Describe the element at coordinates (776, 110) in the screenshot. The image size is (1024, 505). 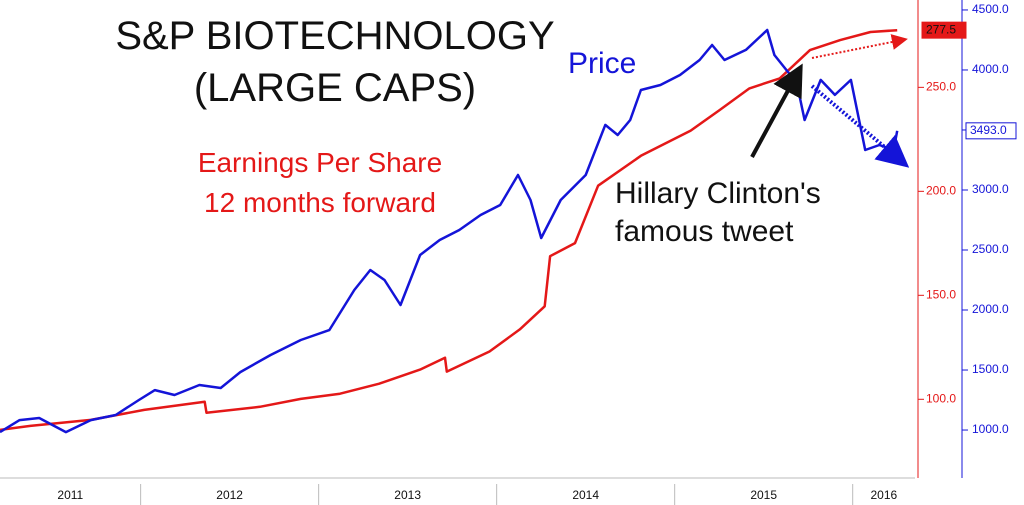
I see `annotation-arrow` at that location.